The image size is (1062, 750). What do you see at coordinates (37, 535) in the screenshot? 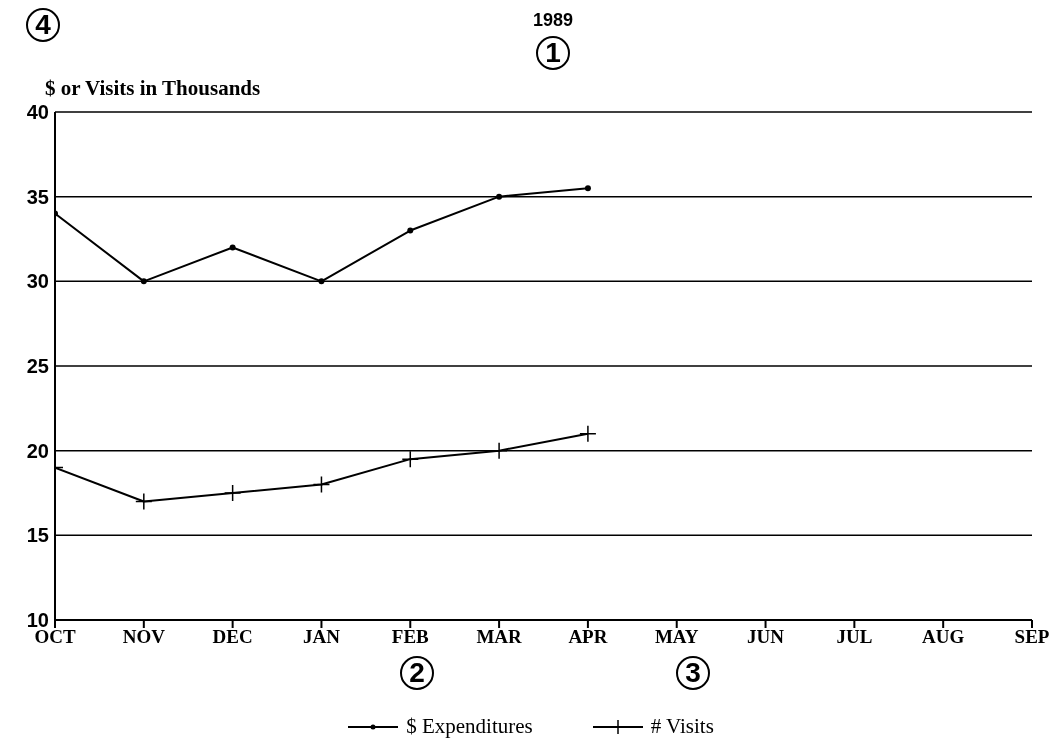
I see `y-tick-label: 15` at bounding box center [37, 535].